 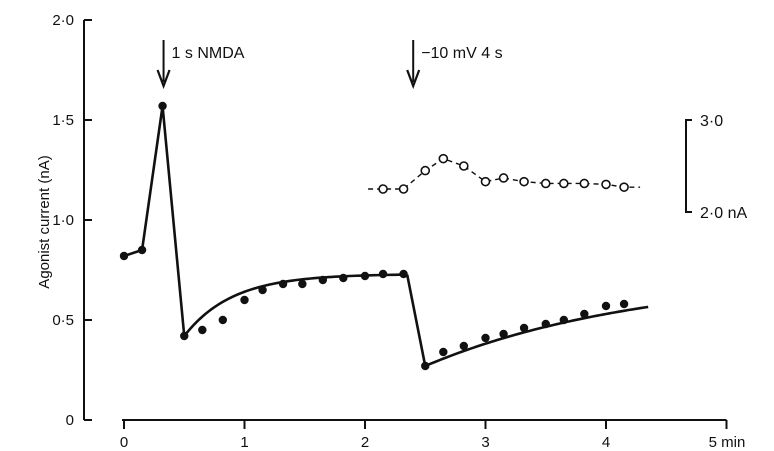 What do you see at coordinates (416, 320) in the screenshot?
I see `main-series-drop-line` at bounding box center [416, 320].